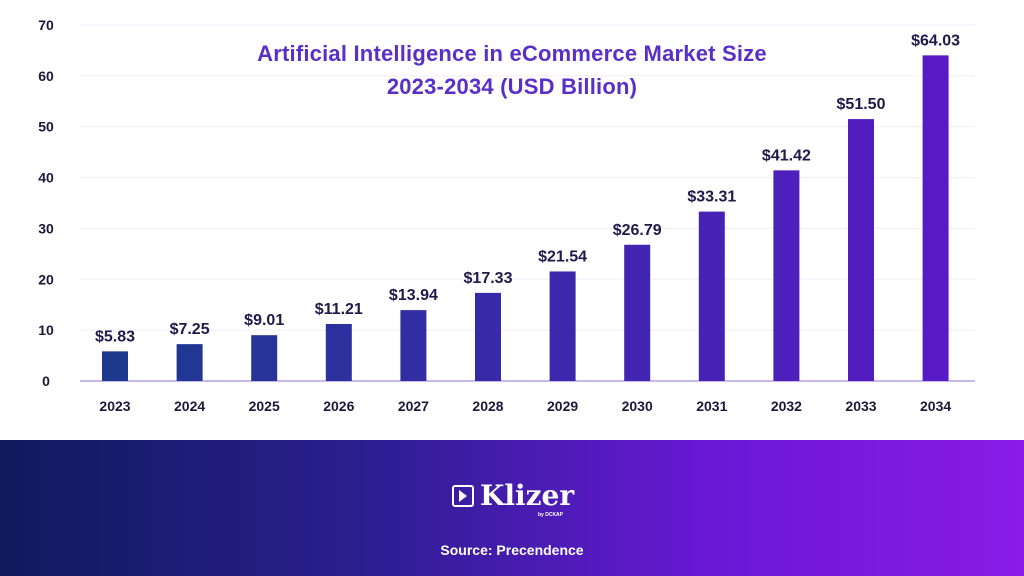  What do you see at coordinates (46, 228) in the screenshot?
I see `y-tick-label: 30` at bounding box center [46, 228].